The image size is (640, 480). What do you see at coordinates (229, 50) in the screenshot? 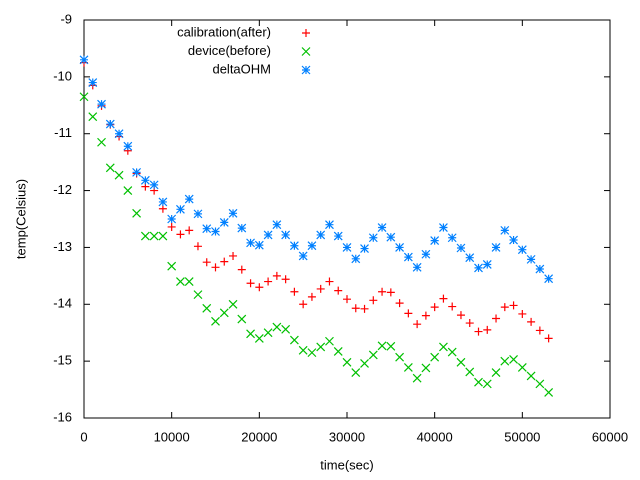
I see `legend-label: device(before)` at bounding box center [229, 50].